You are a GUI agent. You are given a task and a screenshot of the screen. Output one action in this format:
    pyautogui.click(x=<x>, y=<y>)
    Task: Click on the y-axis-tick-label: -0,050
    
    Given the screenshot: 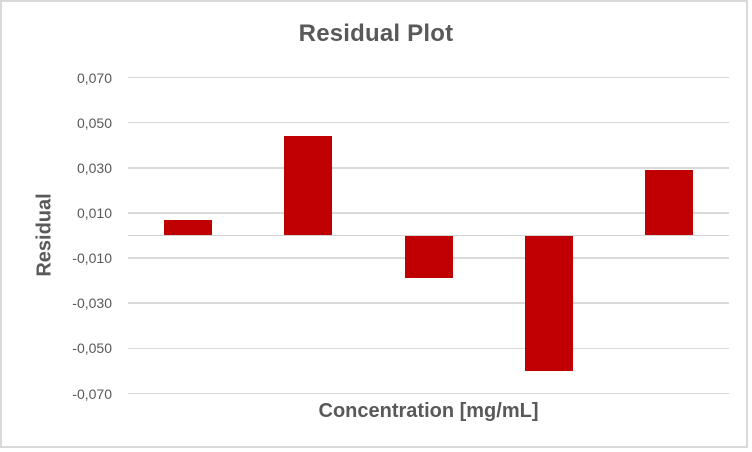 What is the action you would take?
    pyautogui.click(x=92, y=348)
    